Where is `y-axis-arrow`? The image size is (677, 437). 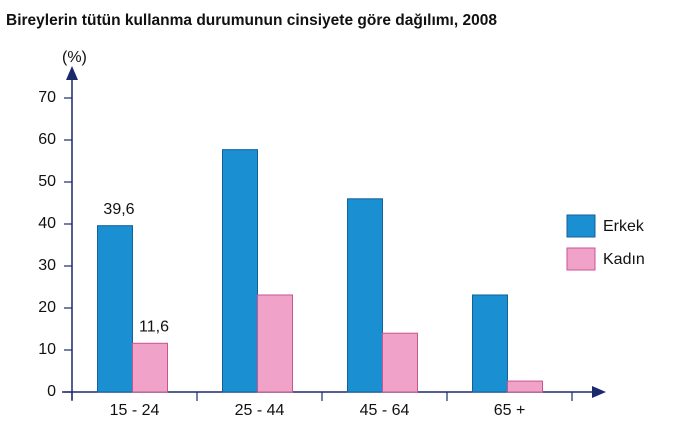 y-axis-arrow is located at coordinates (72, 73).